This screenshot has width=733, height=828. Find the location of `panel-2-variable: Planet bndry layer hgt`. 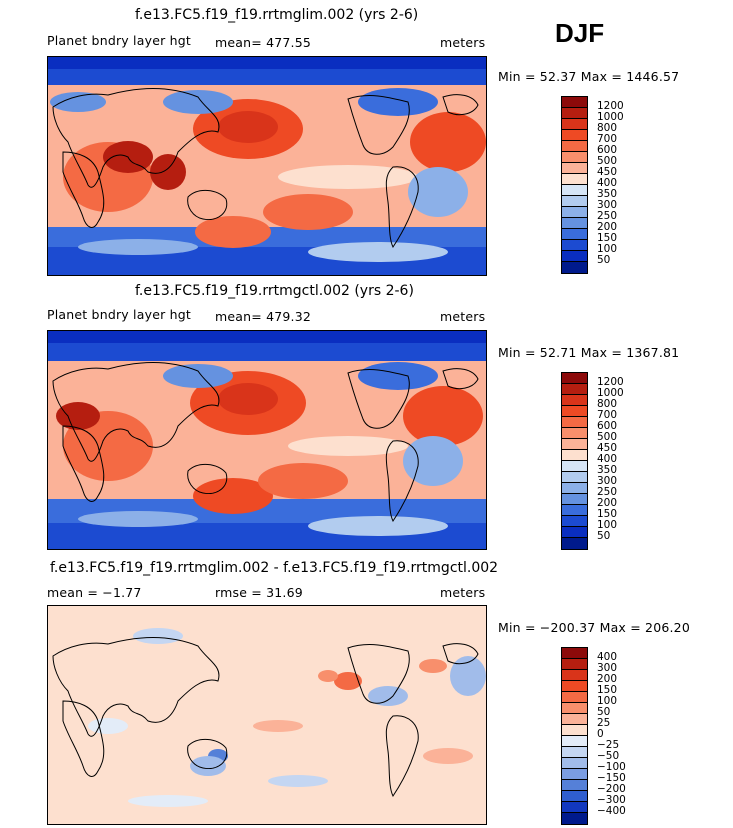

panel-2-variable: Planet bndry layer hgt is located at coordinates (119, 314).